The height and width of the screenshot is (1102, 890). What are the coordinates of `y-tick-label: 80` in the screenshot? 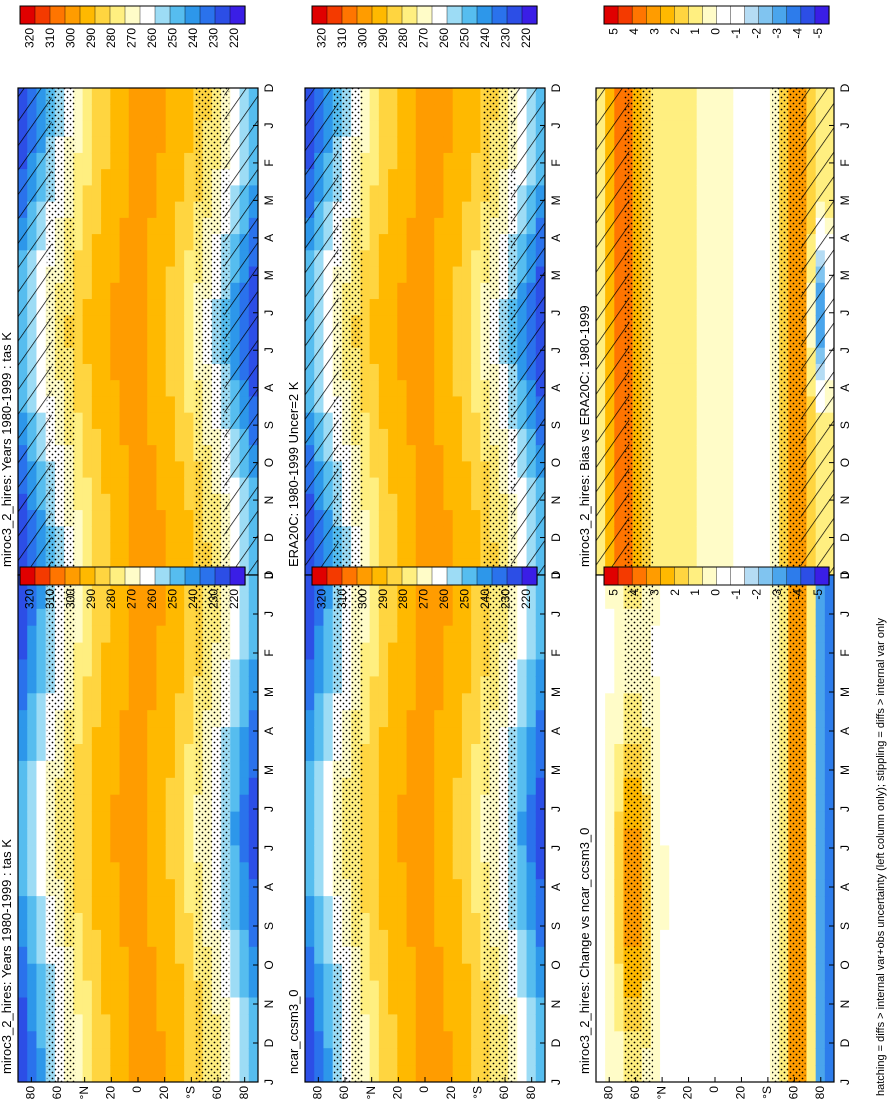 It's located at (531, 1093).